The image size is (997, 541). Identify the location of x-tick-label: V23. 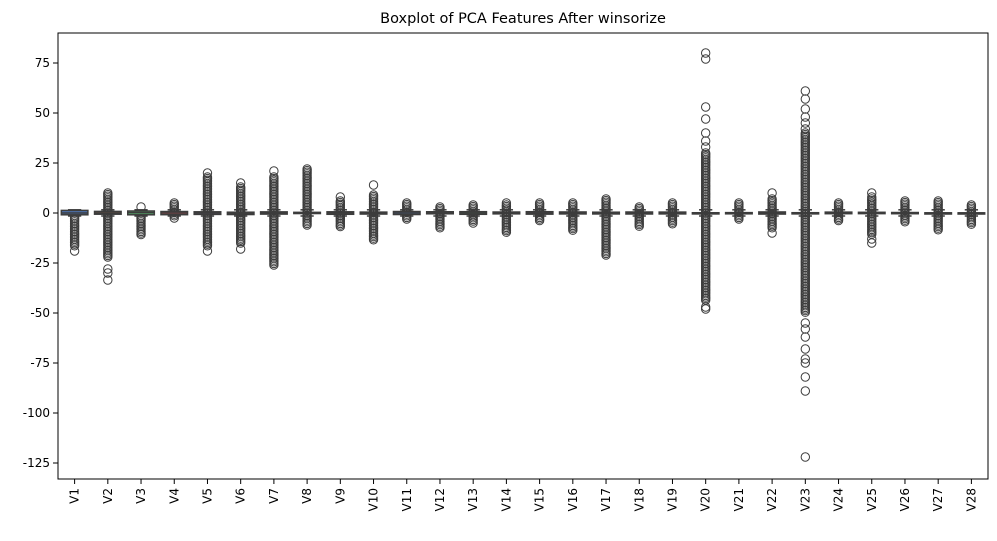
(805, 499).